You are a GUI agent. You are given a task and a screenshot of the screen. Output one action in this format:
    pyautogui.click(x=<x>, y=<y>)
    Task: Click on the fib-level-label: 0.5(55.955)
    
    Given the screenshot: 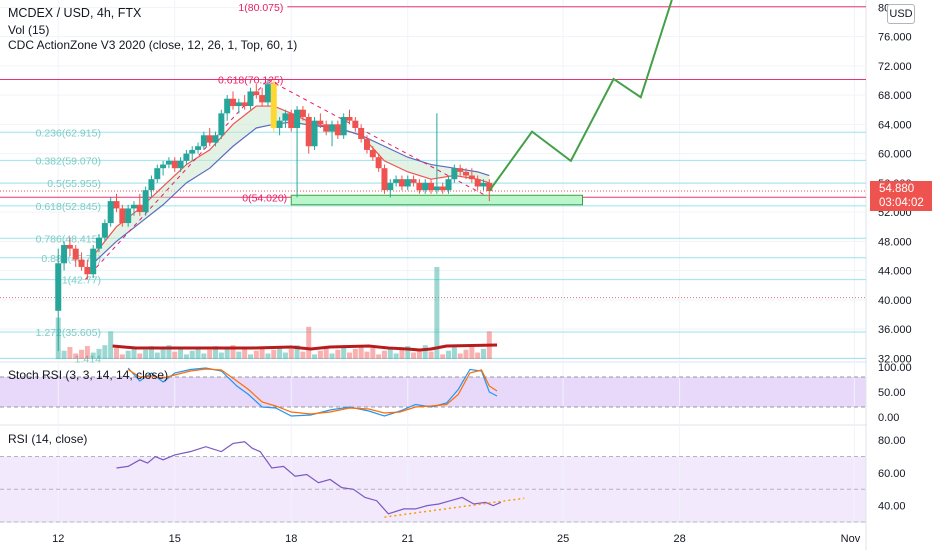 What is the action you would take?
    pyautogui.click(x=74, y=184)
    